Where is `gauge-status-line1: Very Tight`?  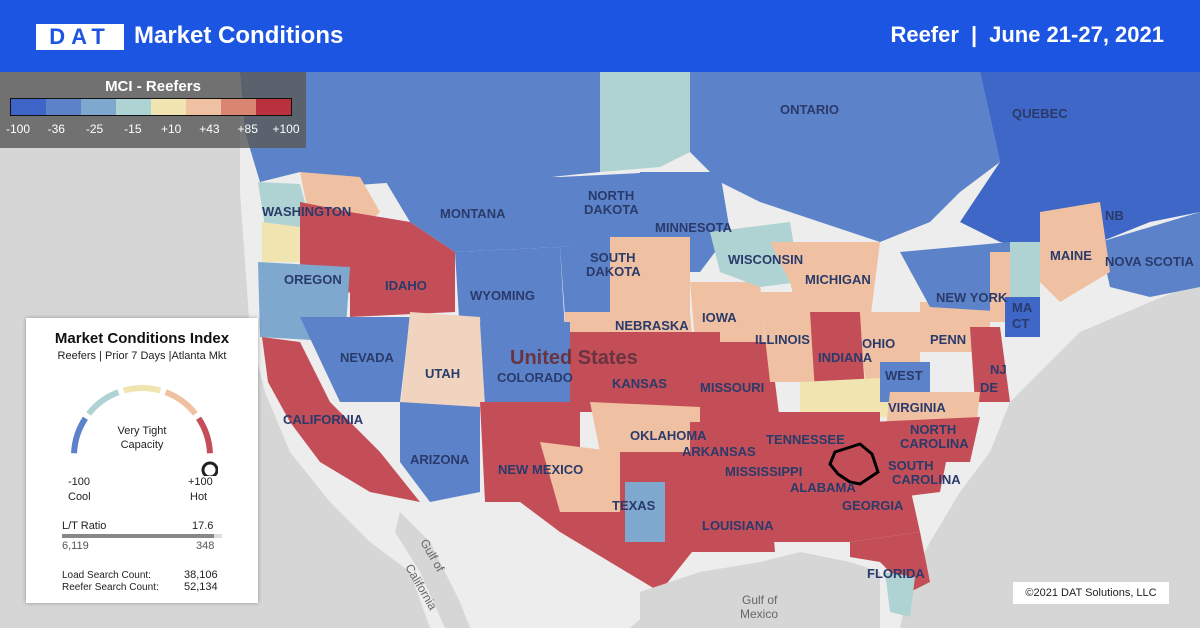 gauge-status-line1: Very Tight is located at coordinates (142, 431).